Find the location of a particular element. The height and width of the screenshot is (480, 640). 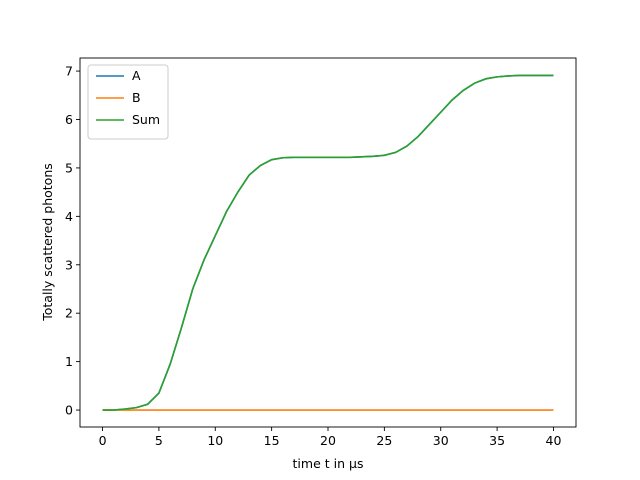

x-axis-label: time t in μs is located at coordinates (328, 463).